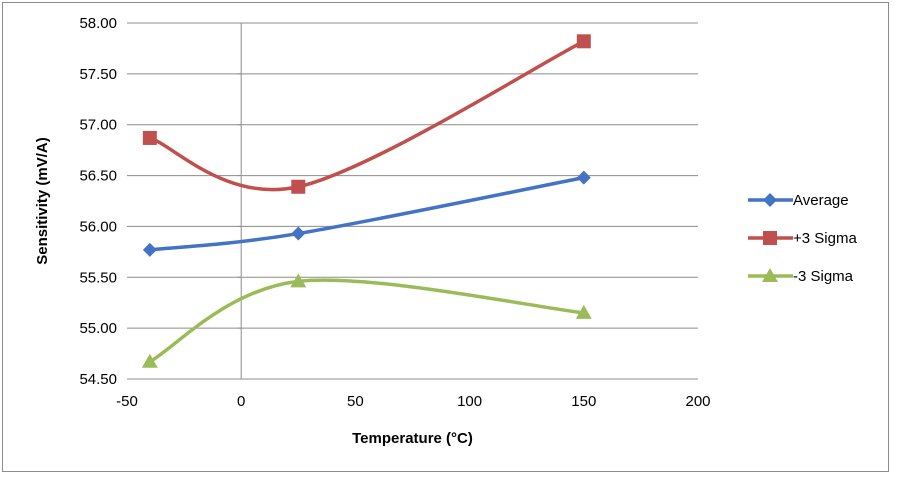  I want to click on y-tick-label: 54.50, so click(98, 379).